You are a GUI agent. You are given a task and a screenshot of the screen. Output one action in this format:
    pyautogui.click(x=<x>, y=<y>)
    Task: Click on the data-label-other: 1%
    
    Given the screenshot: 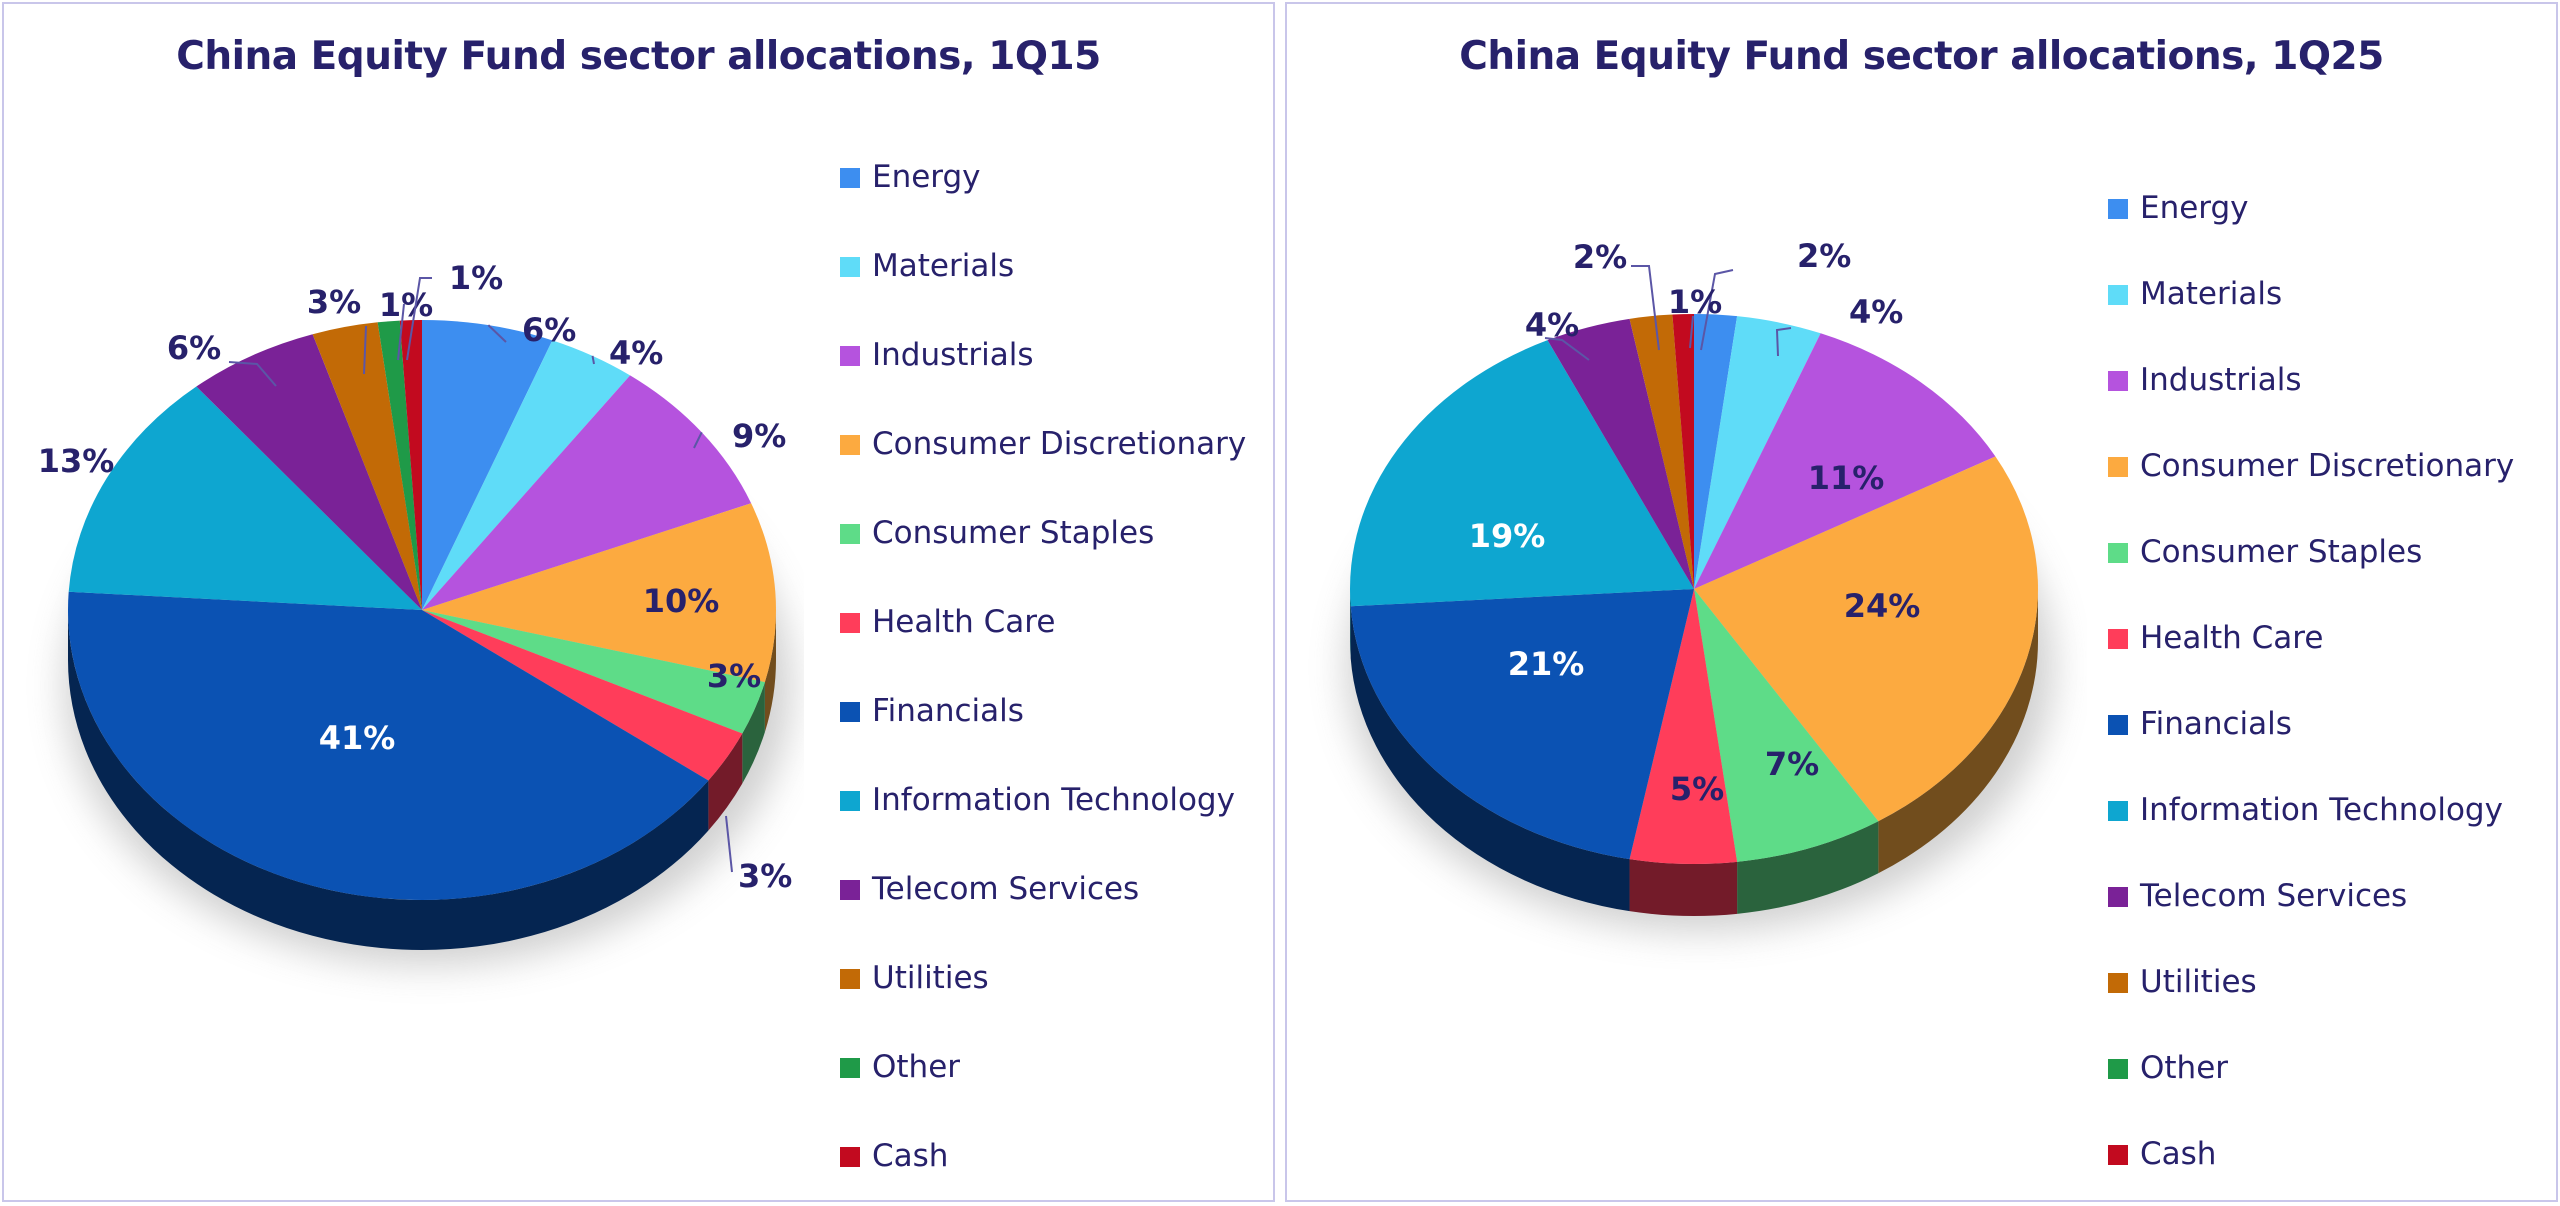 What is the action you would take?
    pyautogui.click(x=406, y=305)
    